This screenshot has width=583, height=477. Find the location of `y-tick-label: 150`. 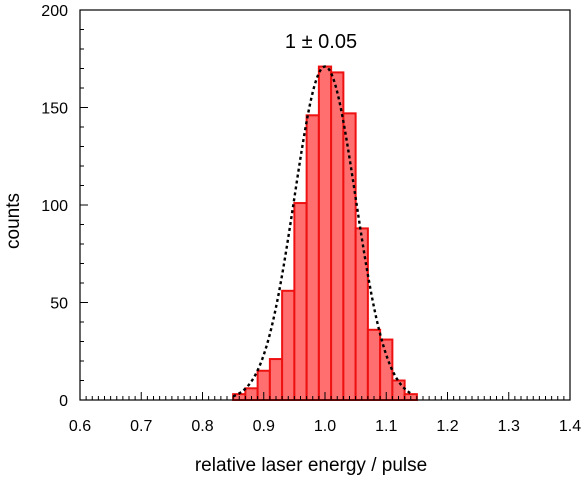

y-tick-label: 150 is located at coordinates (54, 109).